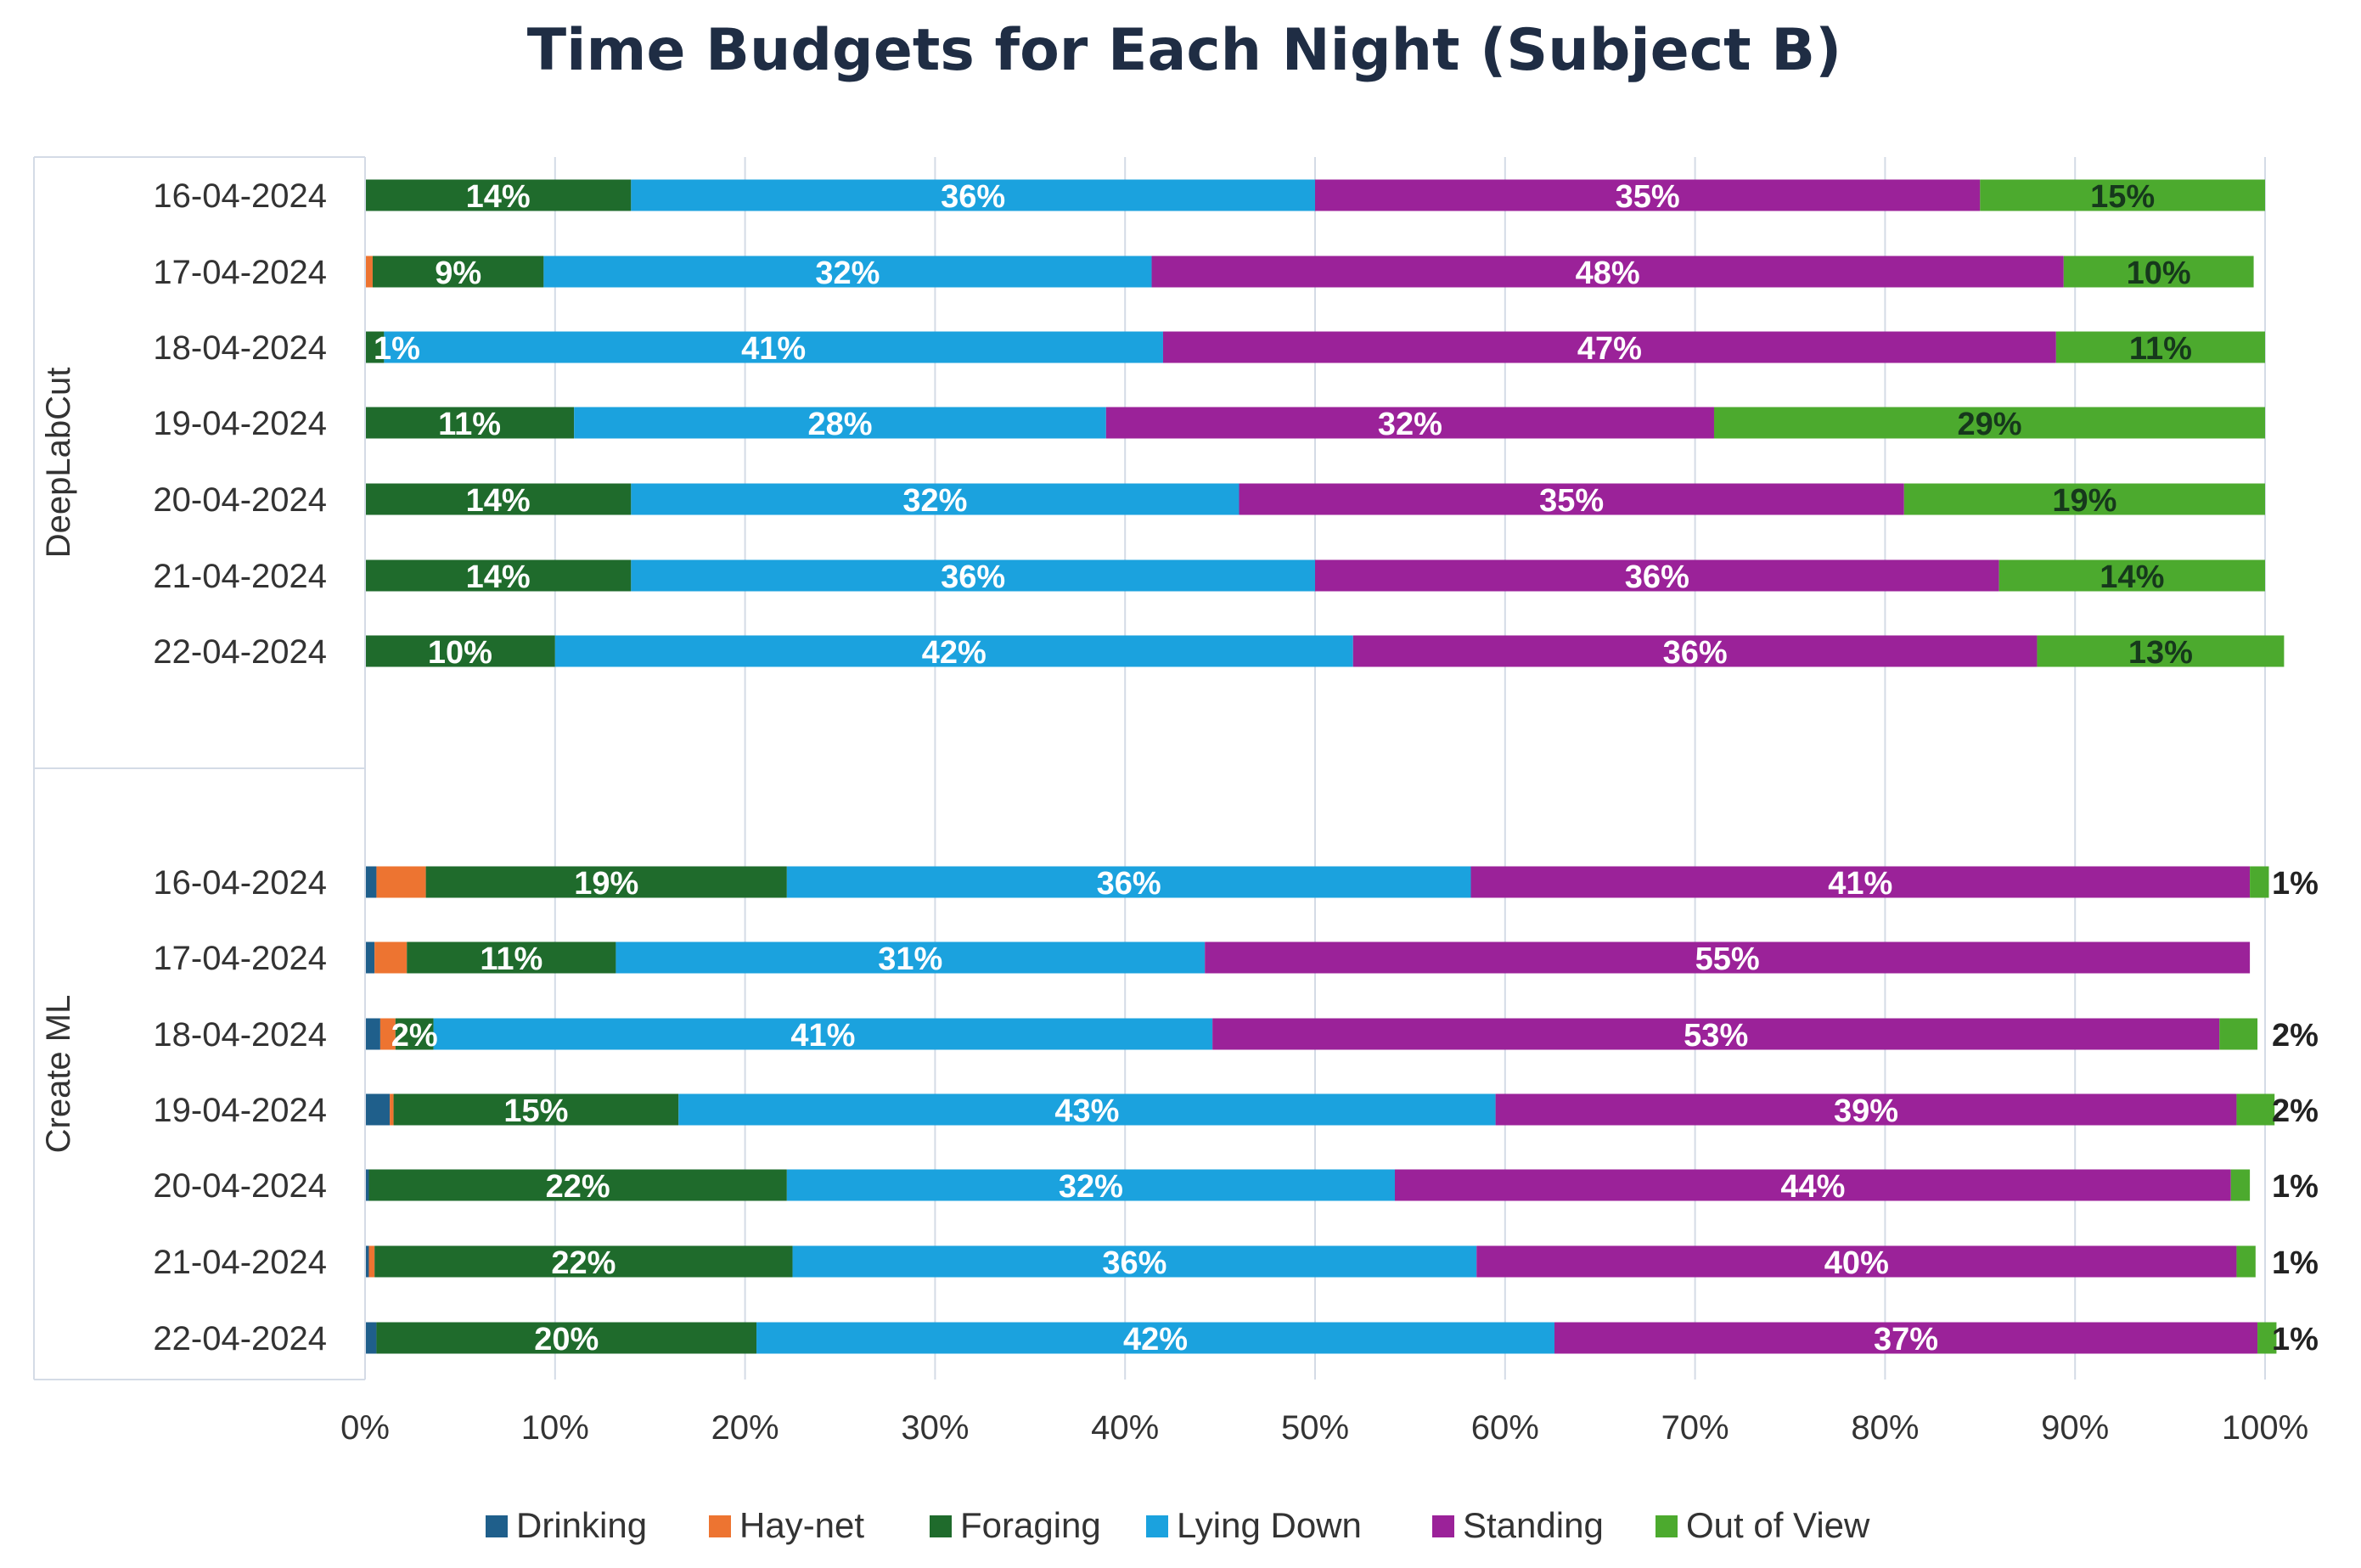  What do you see at coordinates (1906, 1339) in the screenshot?
I see `data-label-standing: 37%` at bounding box center [1906, 1339].